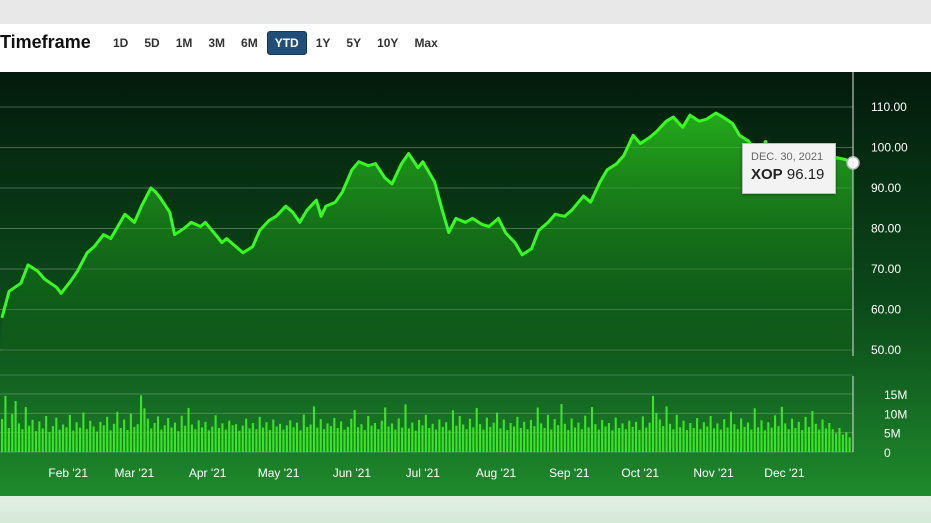 The height and width of the screenshot is (523, 931). Describe the element at coordinates (354, 43) in the screenshot. I see `timeframe-button-5y: 5Y` at that location.